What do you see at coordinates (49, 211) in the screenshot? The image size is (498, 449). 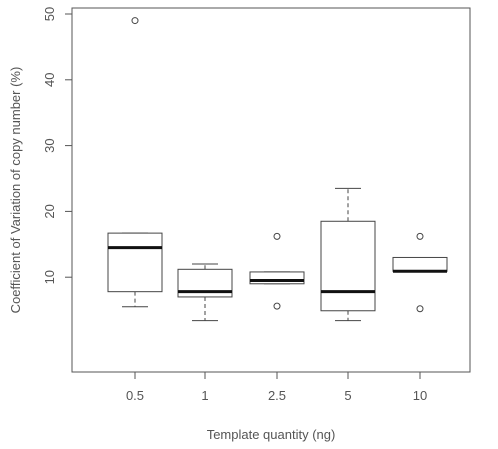 I see `y-tick-label: 20` at bounding box center [49, 211].